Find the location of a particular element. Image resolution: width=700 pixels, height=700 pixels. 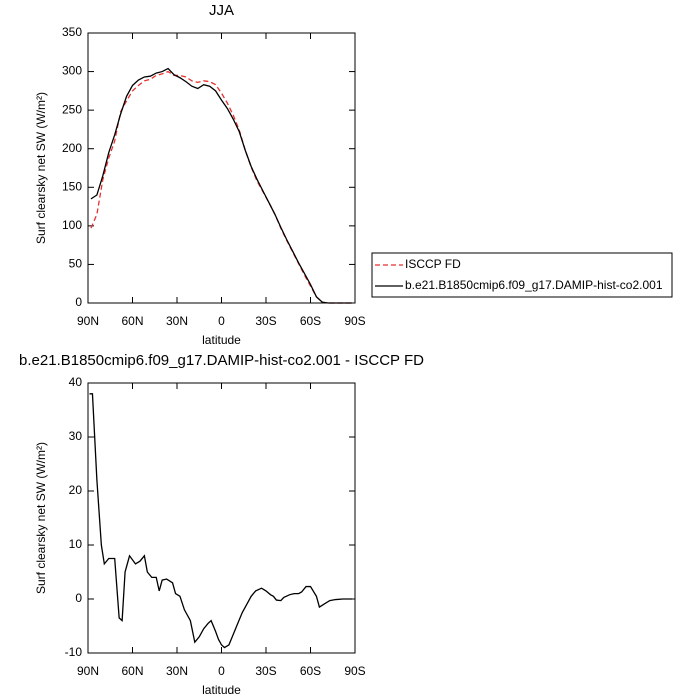

y-tick-label: 20 is located at coordinates (76, 490).